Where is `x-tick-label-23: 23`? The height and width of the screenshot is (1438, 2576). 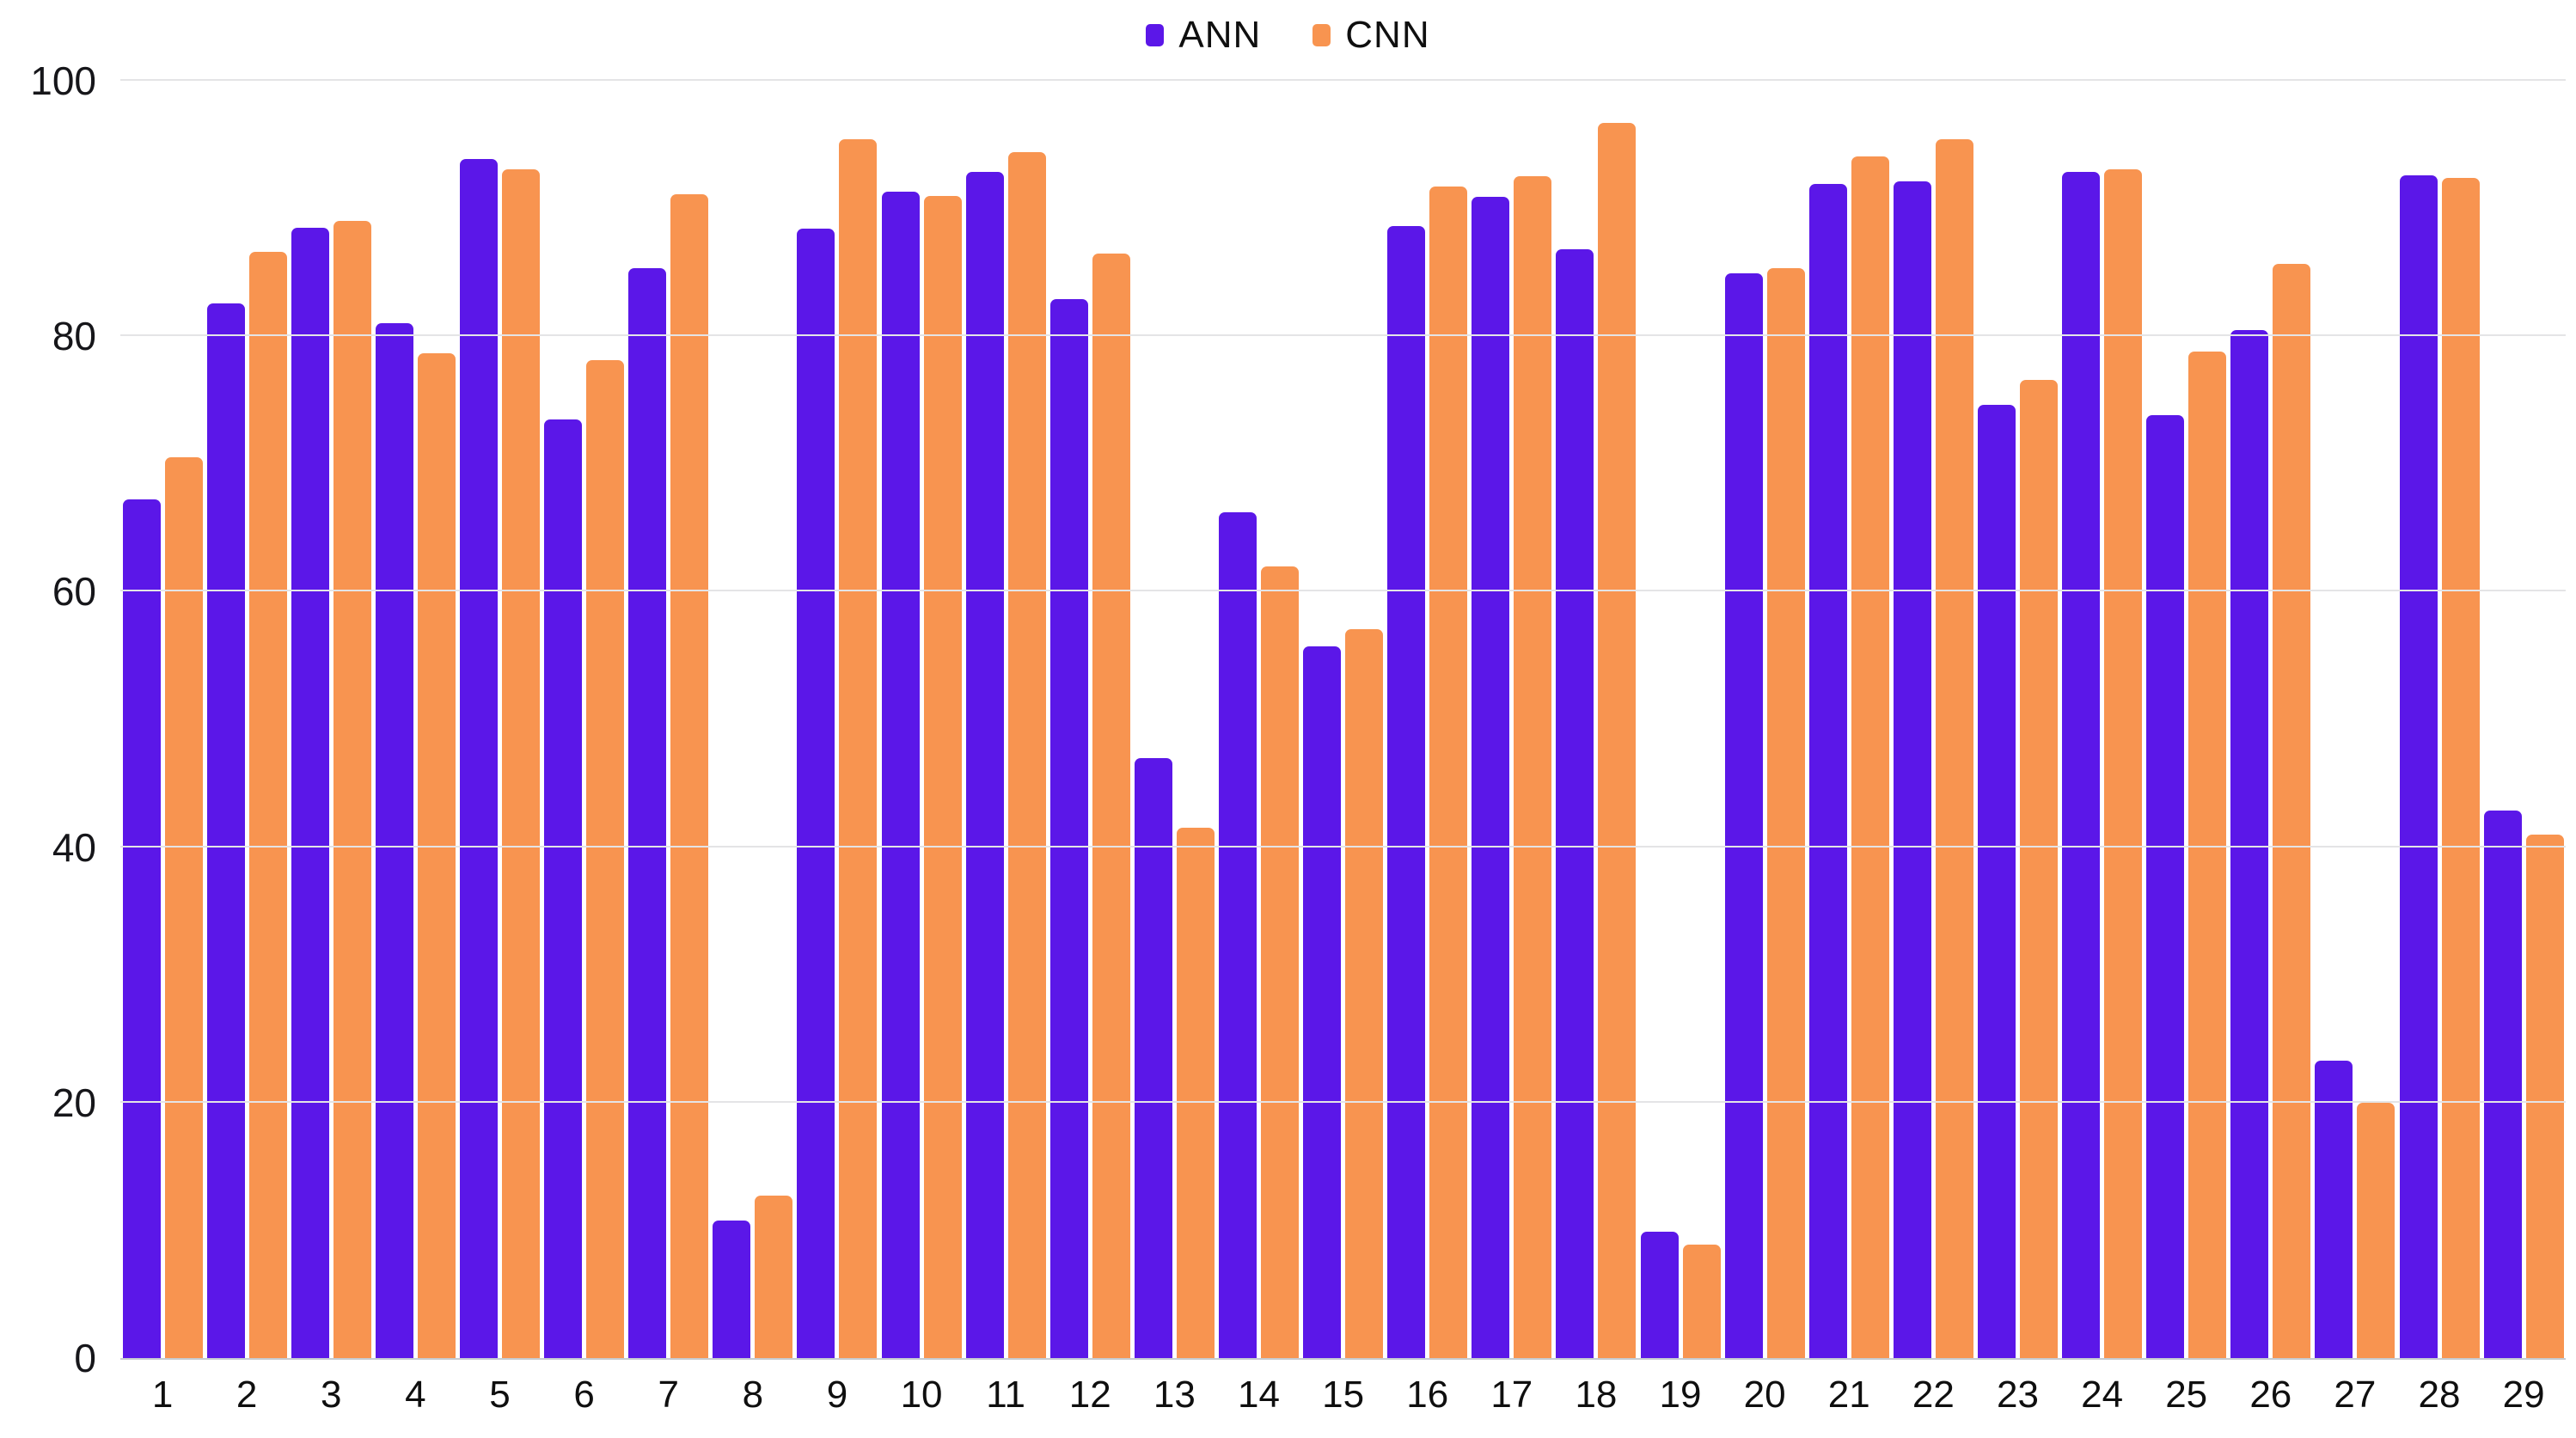 x-tick-label-23: 23 is located at coordinates (2017, 1395).